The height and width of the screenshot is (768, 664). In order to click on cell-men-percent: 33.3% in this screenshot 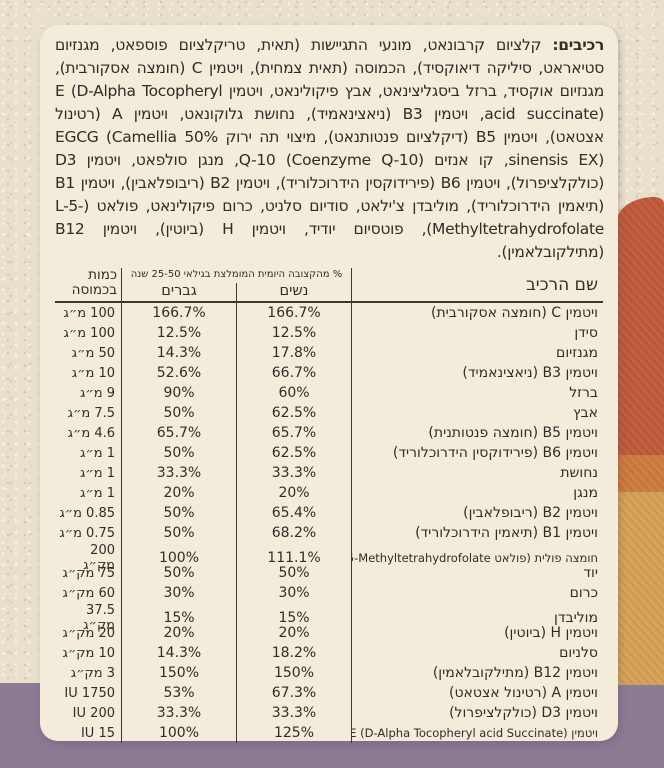, I will do `click(179, 713)`.